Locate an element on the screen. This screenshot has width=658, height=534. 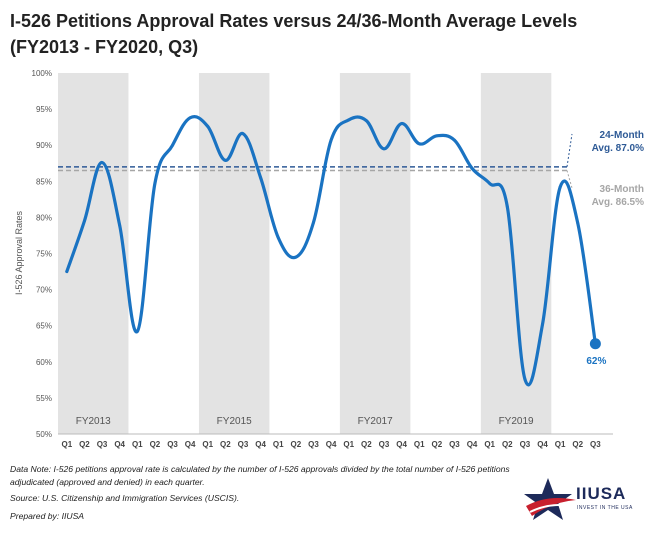
y-tick-label: 50% is located at coordinates (44, 434).